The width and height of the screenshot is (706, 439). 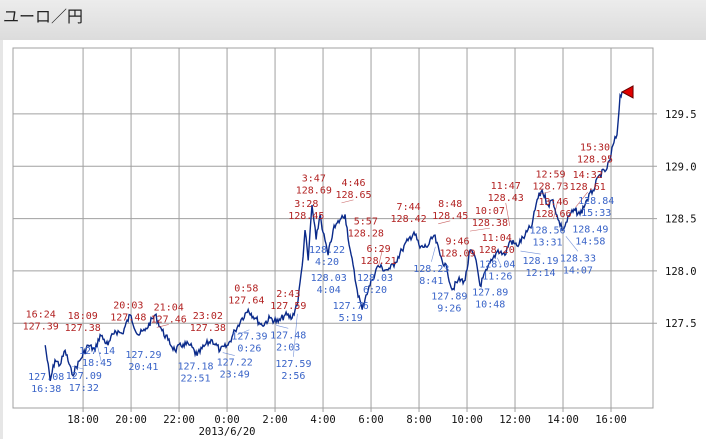 I want to click on high-price-label: 128.20, so click(x=497, y=250).